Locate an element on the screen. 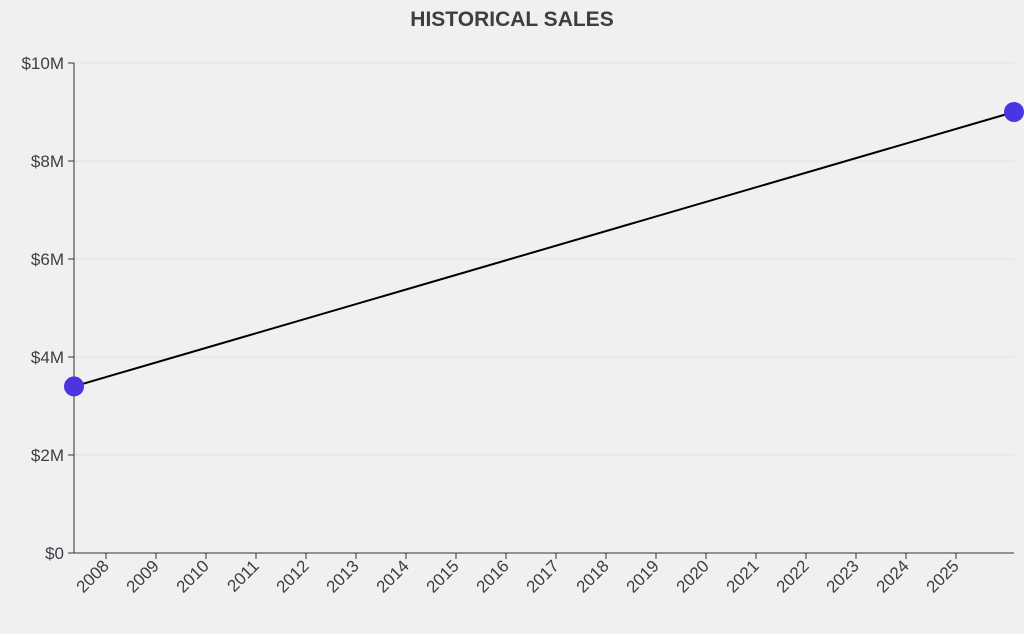  x-tick-label: 2023 is located at coordinates (843, 576).